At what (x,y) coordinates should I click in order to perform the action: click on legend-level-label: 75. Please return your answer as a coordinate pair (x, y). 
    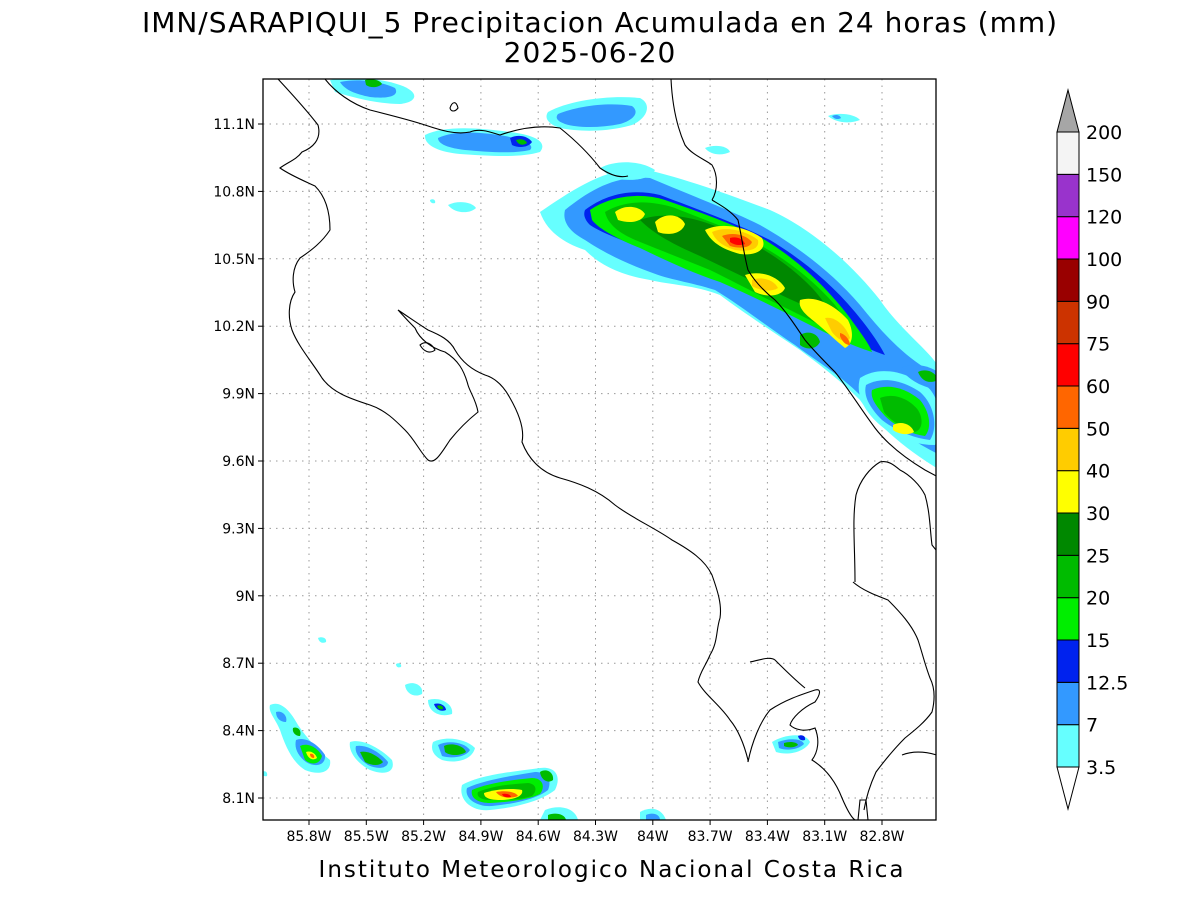
    Looking at the image, I should click on (1098, 345).